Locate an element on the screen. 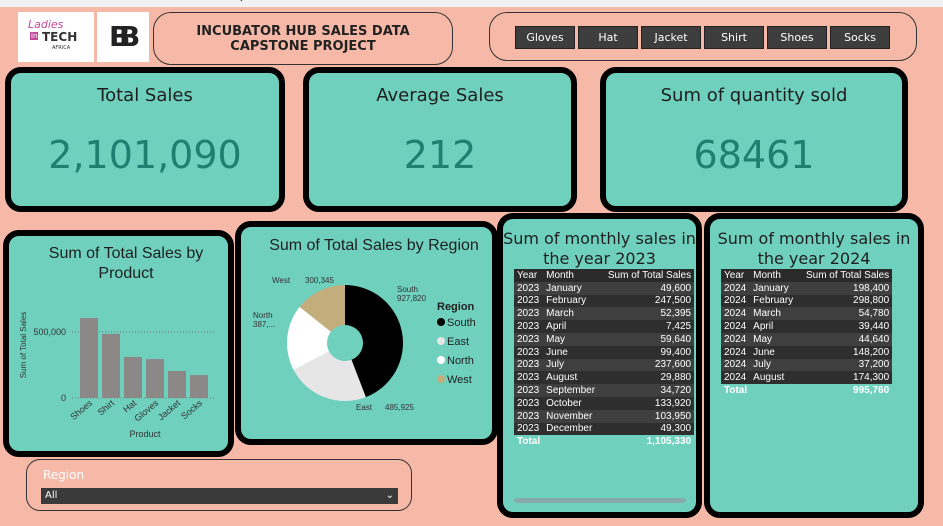 The height and width of the screenshot is (526, 943). x-tick-label: Shirt is located at coordinates (106, 408).